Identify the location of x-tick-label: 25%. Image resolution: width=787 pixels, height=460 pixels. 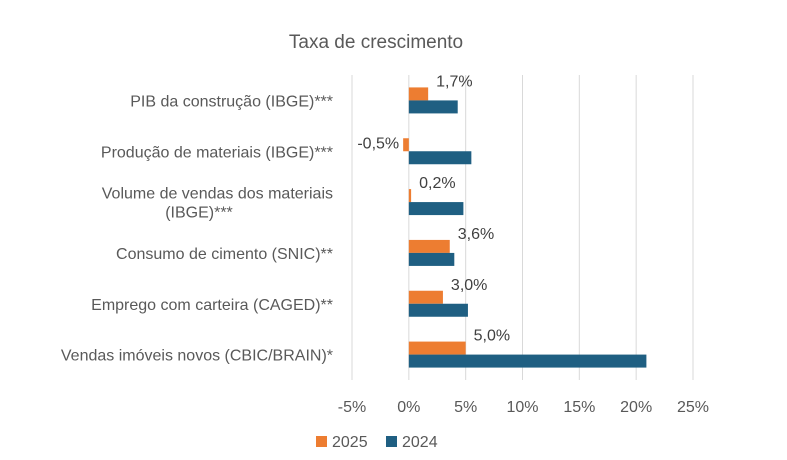
(693, 407).